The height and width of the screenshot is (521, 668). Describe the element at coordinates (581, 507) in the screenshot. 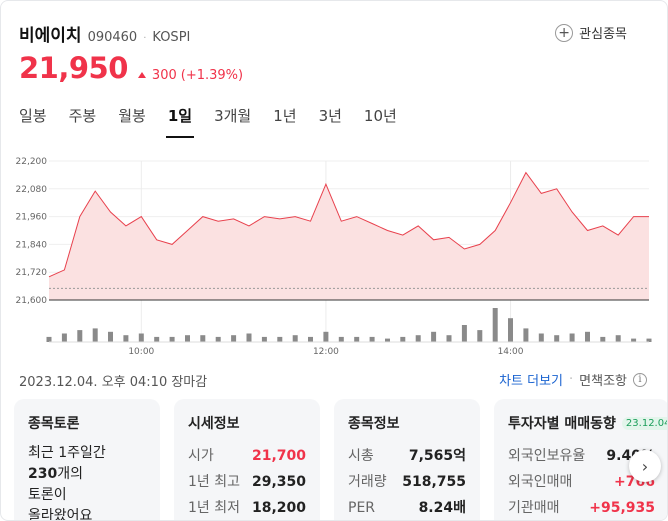

I see `investor-row-institution-trade: 기관매매 +95,935` at that location.